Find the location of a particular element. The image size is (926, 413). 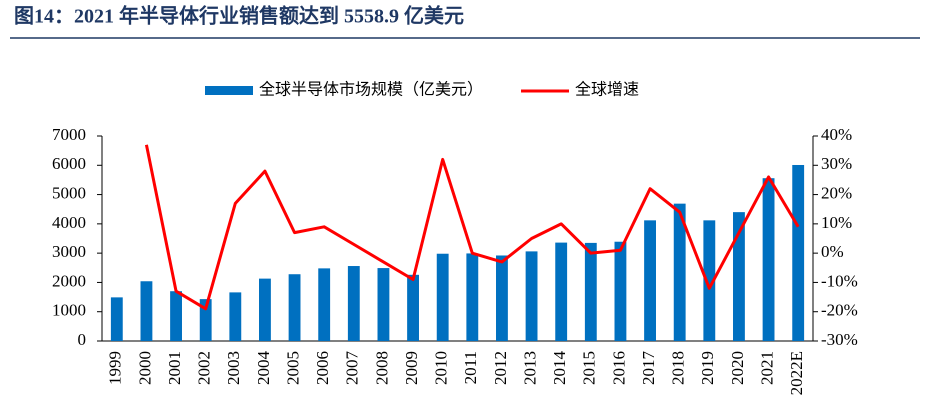

y-tick-label: 3000 is located at coordinates (69, 251).